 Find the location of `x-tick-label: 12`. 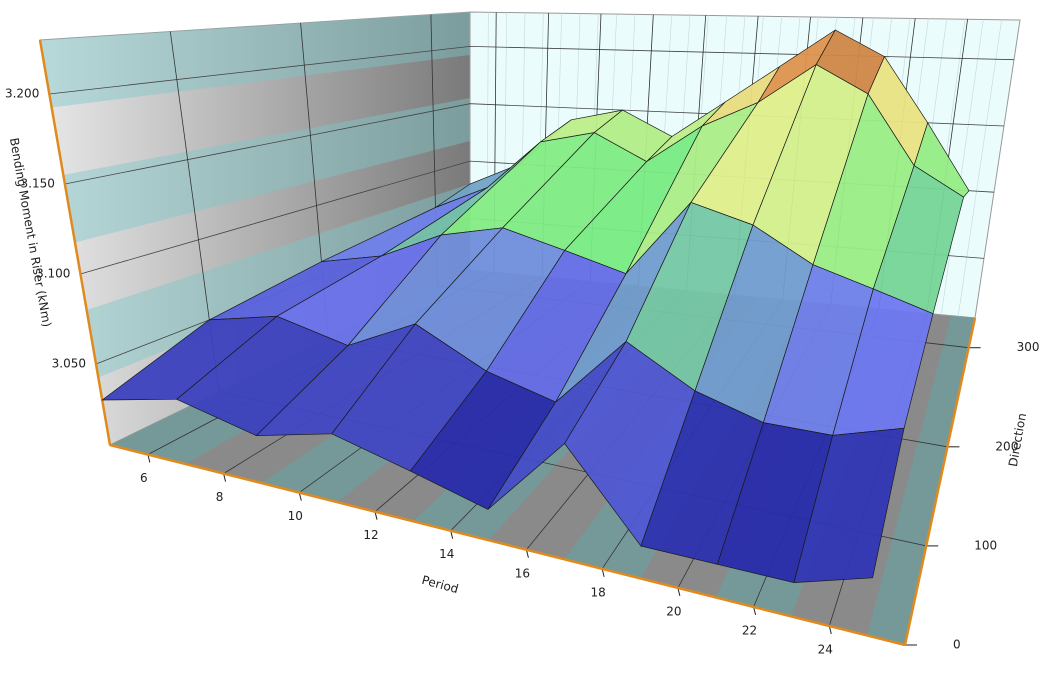

x-tick-label: 12 is located at coordinates (370, 535).